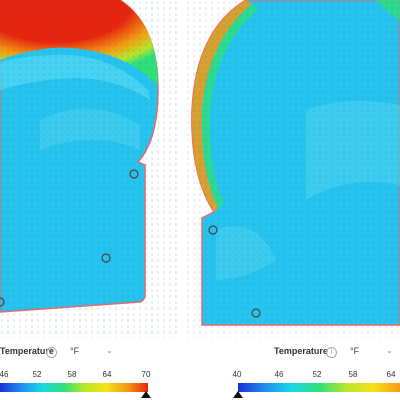 The image size is (400, 400). What do you see at coordinates (293, 375) in the screenshot?
I see `legend-ticks: 40 46 52 58 64` at bounding box center [293, 375].